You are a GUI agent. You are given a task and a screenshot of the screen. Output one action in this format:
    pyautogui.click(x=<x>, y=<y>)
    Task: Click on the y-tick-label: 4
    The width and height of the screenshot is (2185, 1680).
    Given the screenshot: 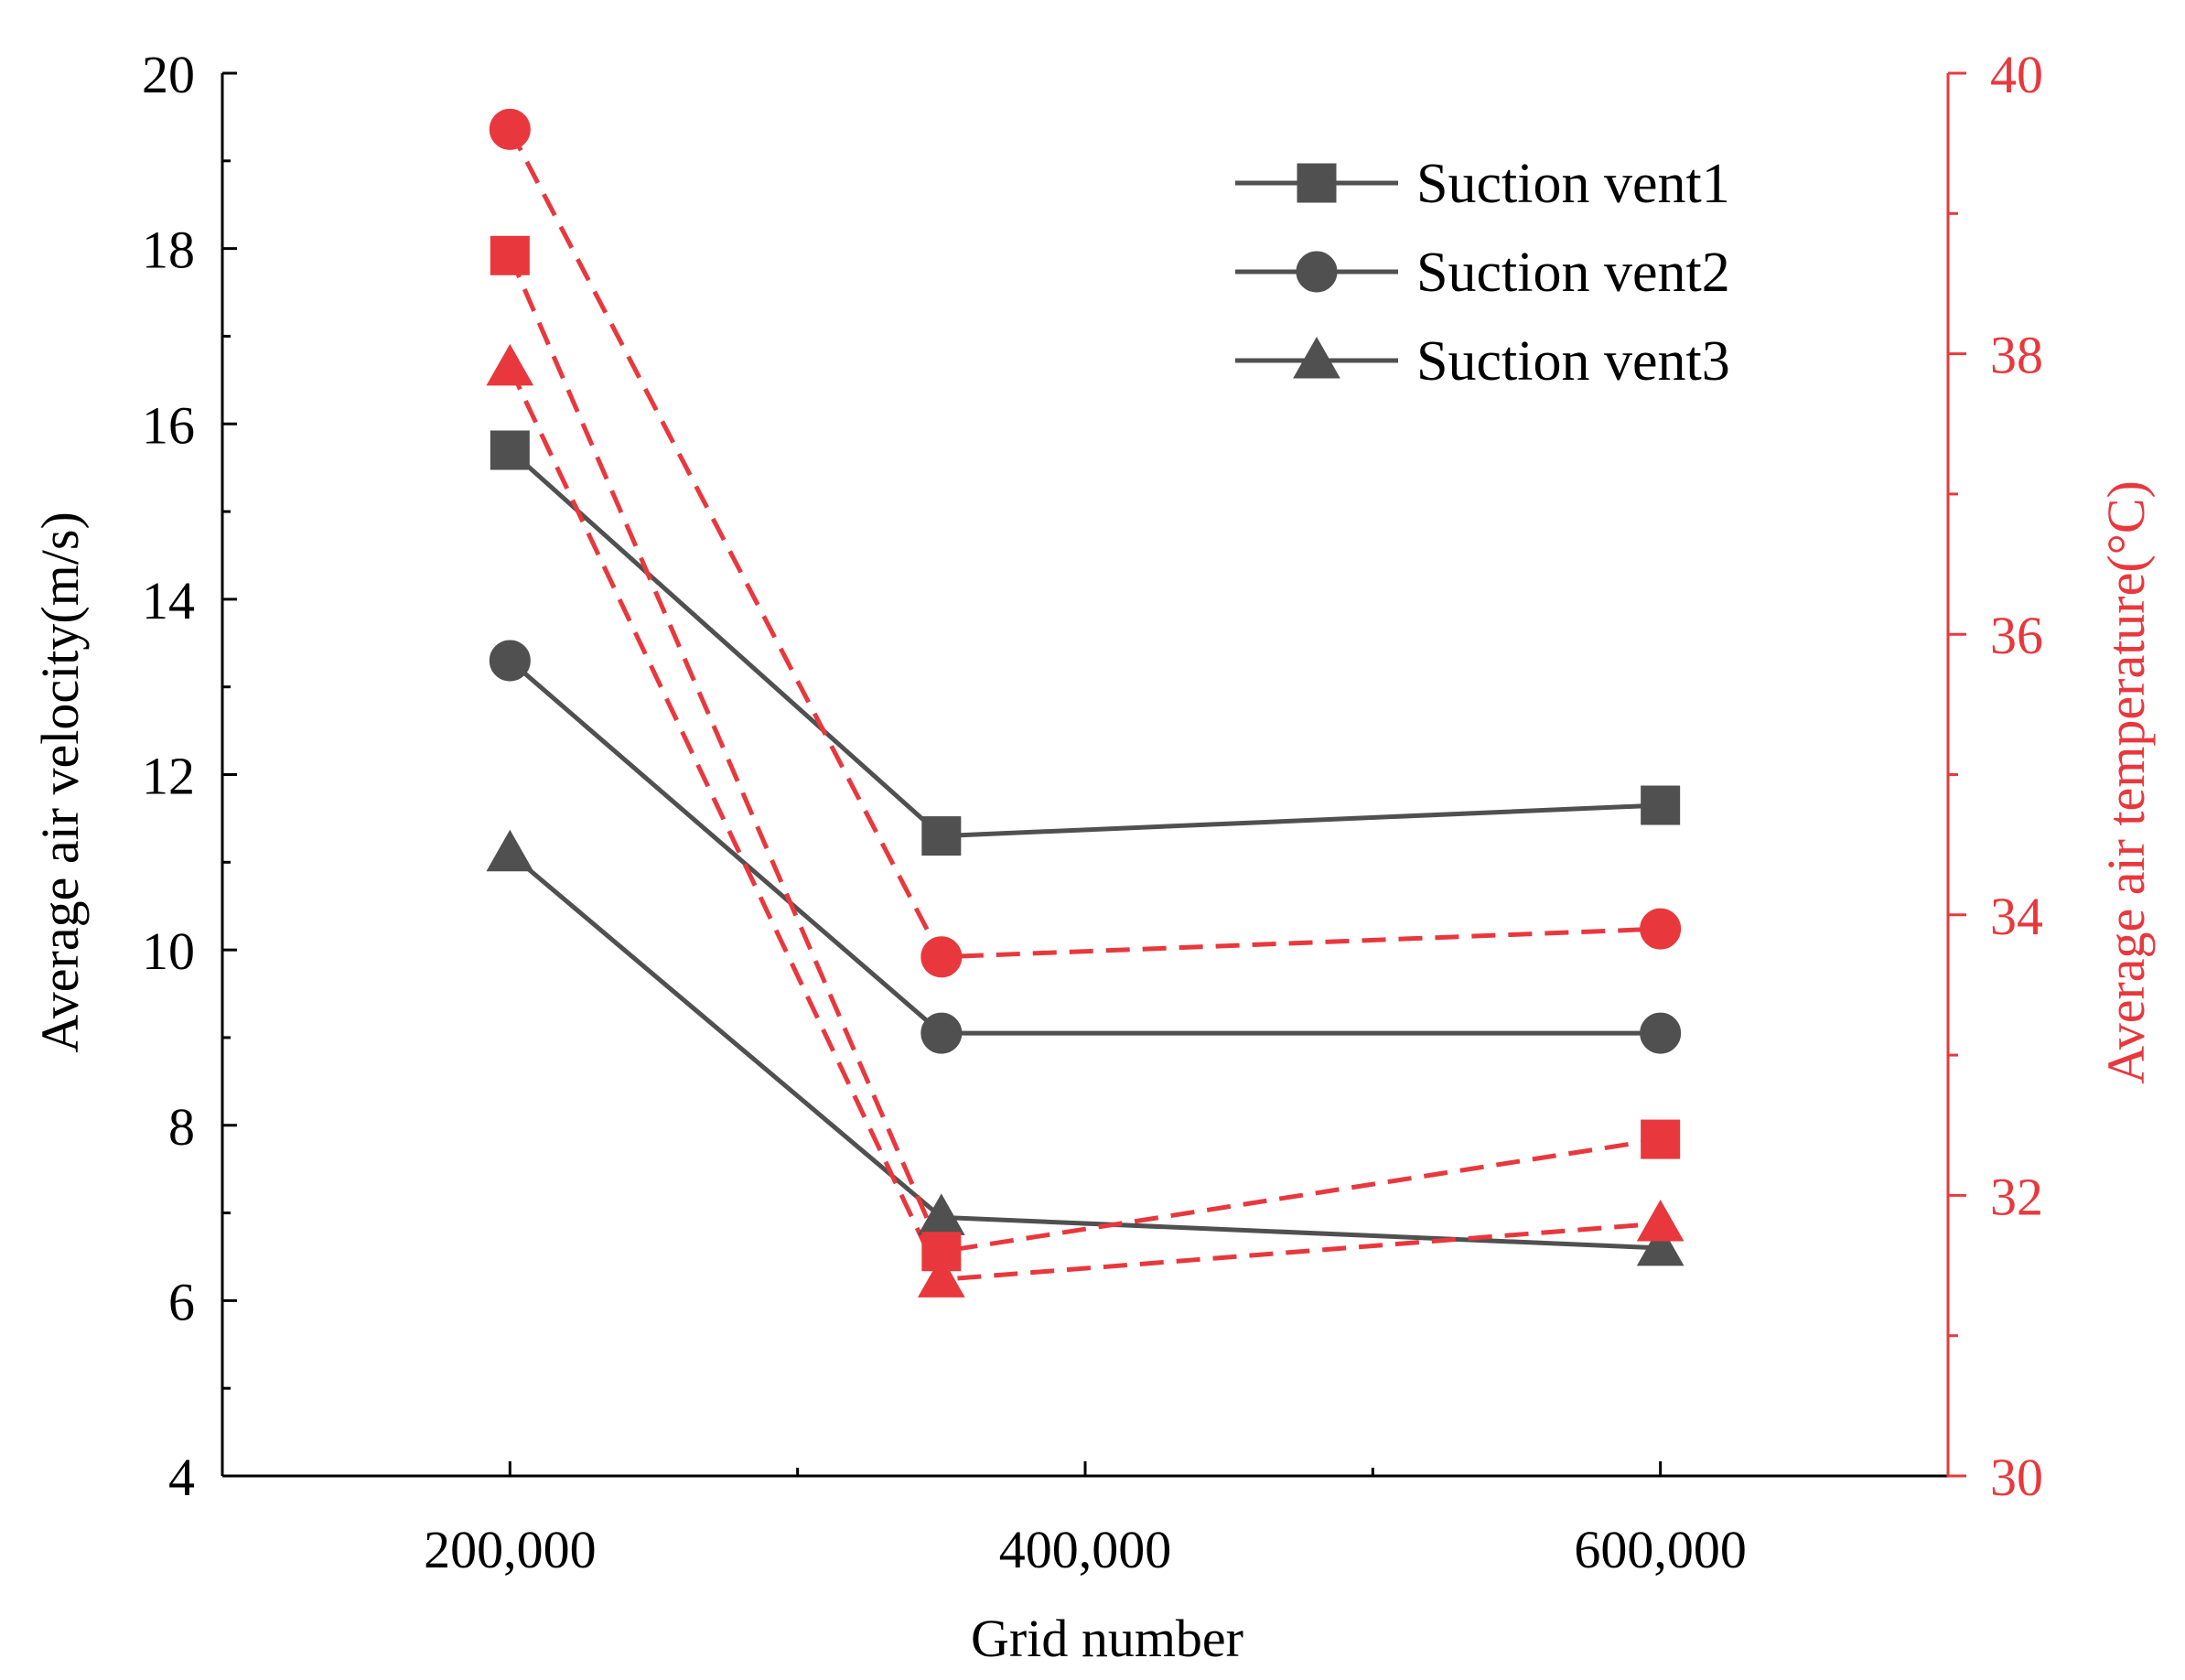 What is the action you would take?
    pyautogui.click(x=182, y=1477)
    